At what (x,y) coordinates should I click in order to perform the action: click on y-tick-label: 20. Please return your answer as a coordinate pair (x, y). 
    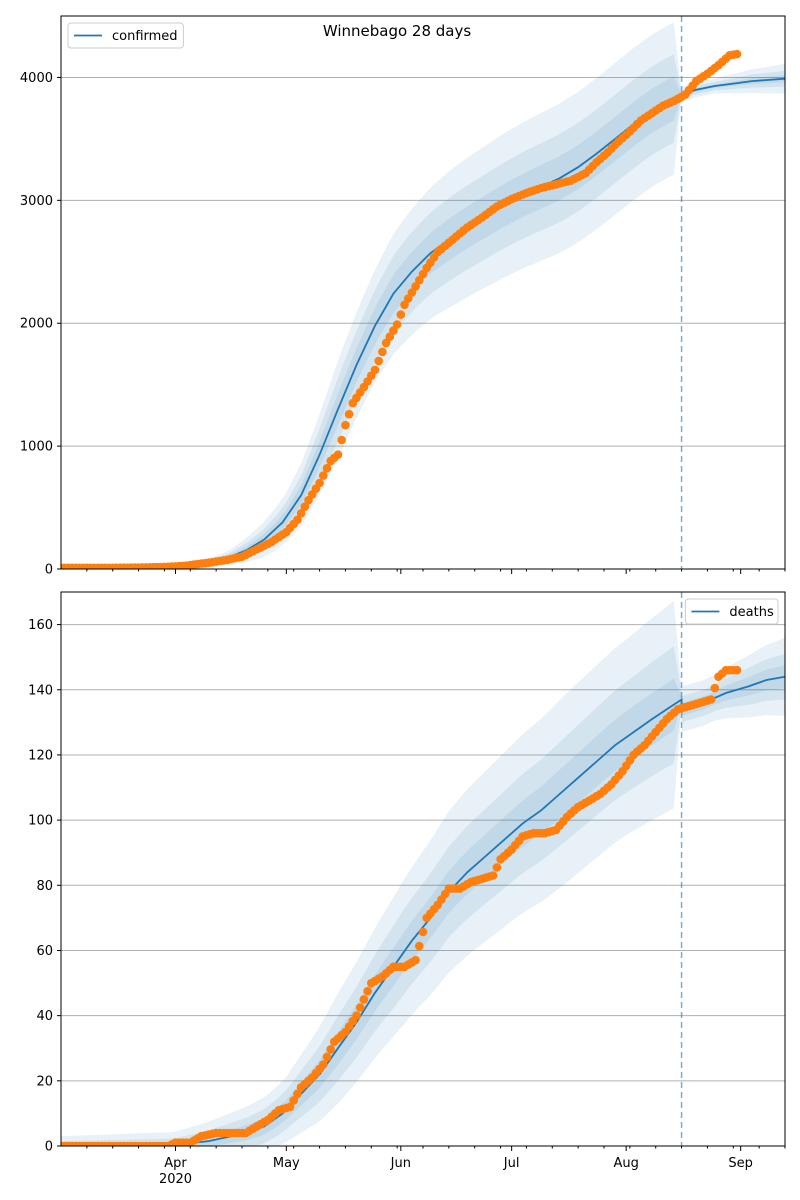
    Looking at the image, I should click on (44, 1081).